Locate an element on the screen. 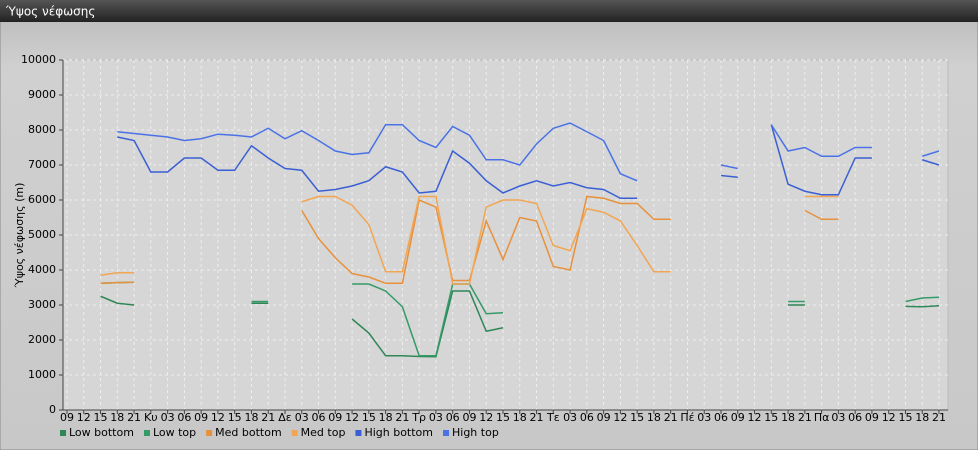 This screenshot has height=450, width=978. y-tick-label: 6000 is located at coordinates (42, 199).